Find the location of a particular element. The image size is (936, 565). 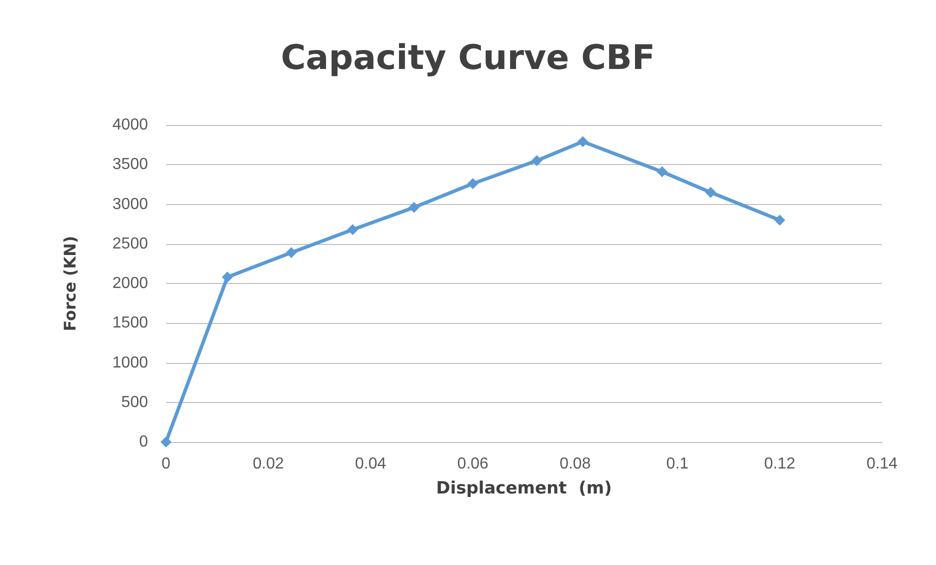

x-tick-label: 0.12 is located at coordinates (780, 464).